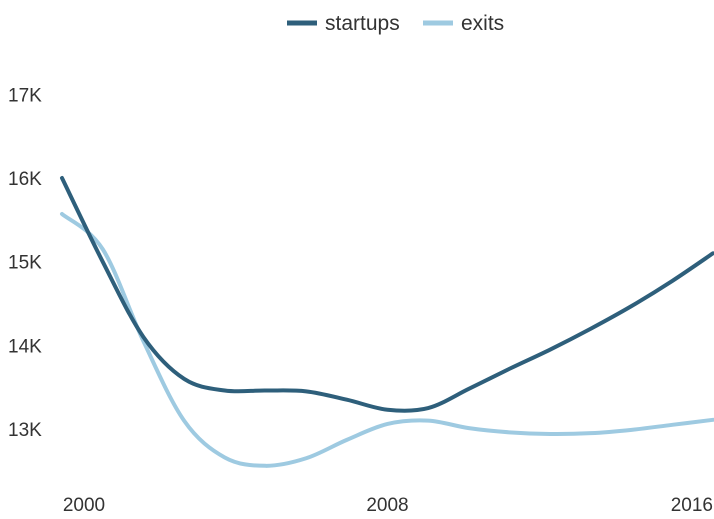 The height and width of the screenshot is (519, 714). I want to click on x-axis: 2000 2008 2016, so click(388, 505).